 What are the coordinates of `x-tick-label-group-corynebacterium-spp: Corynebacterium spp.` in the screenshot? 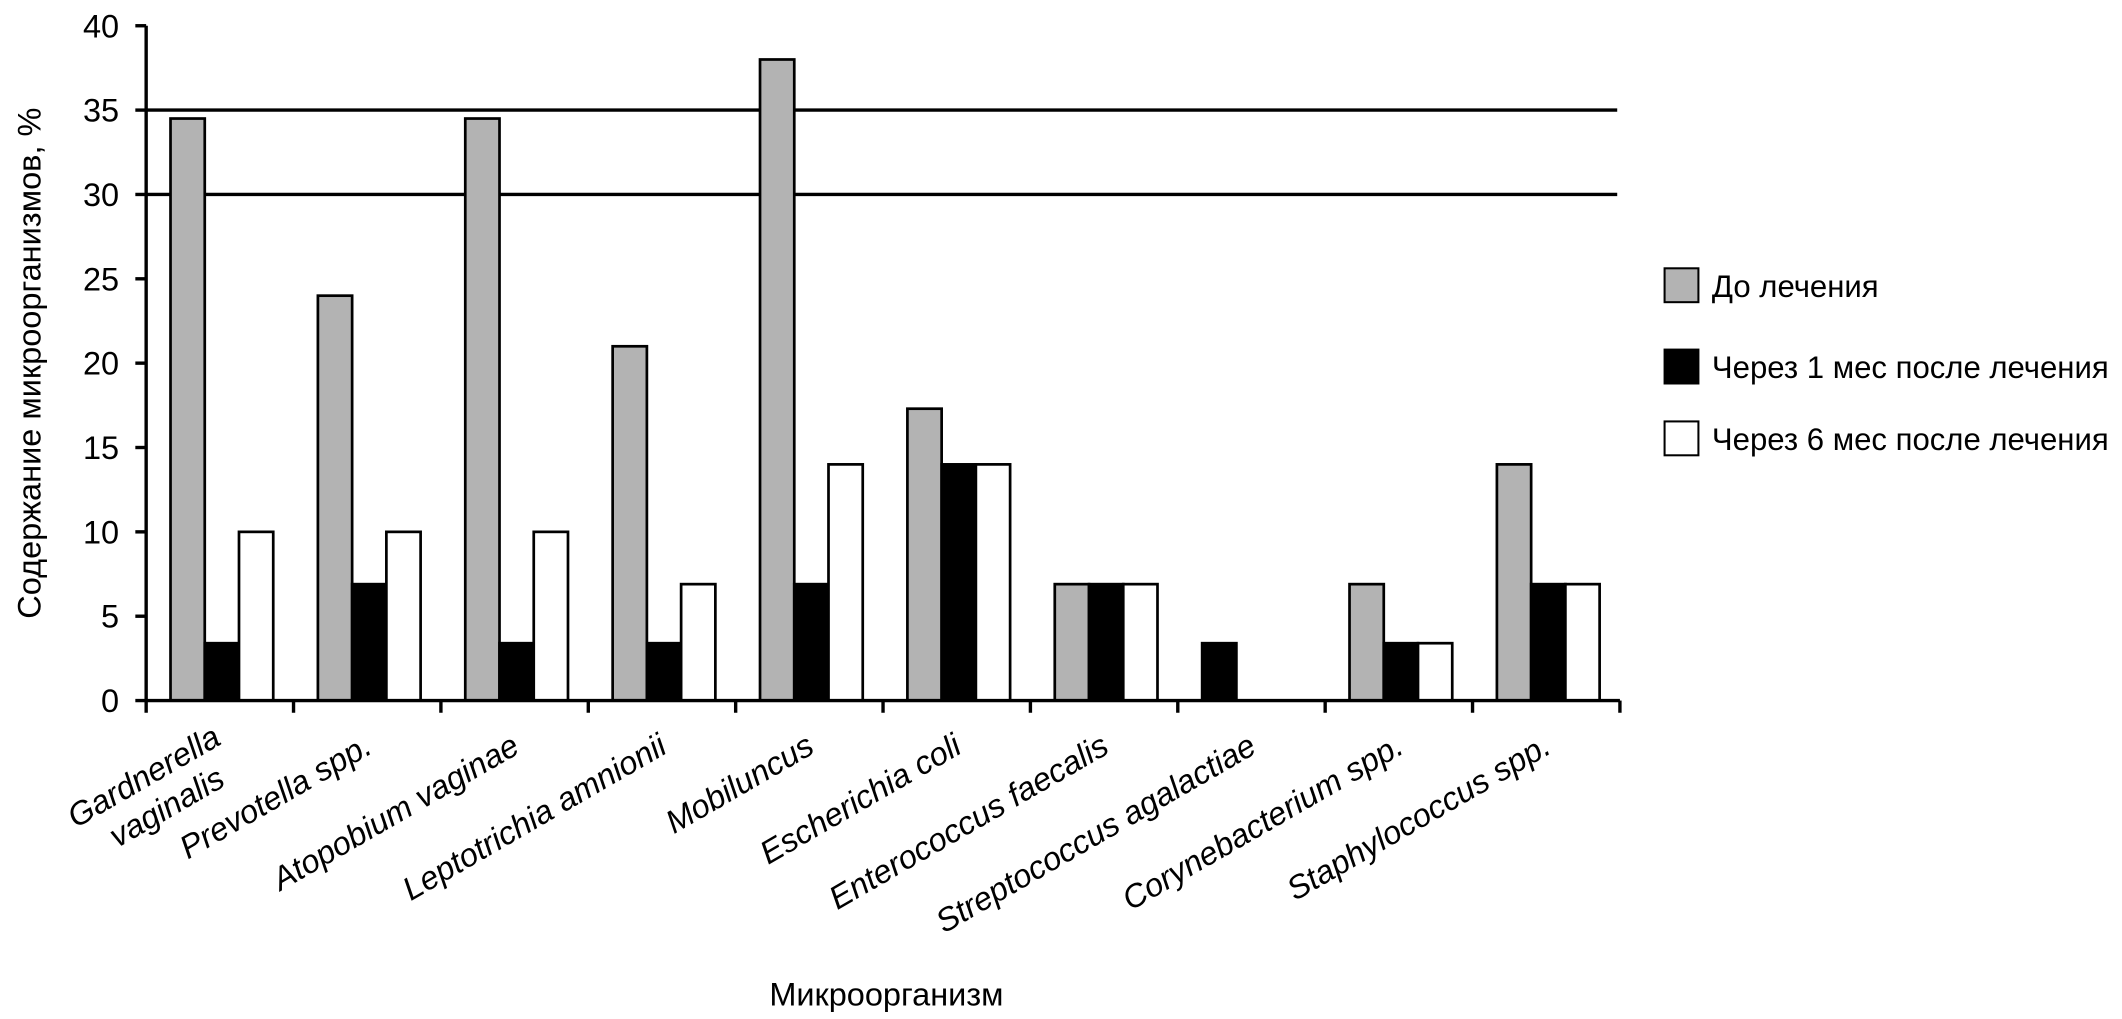 It's located at (1262, 822).